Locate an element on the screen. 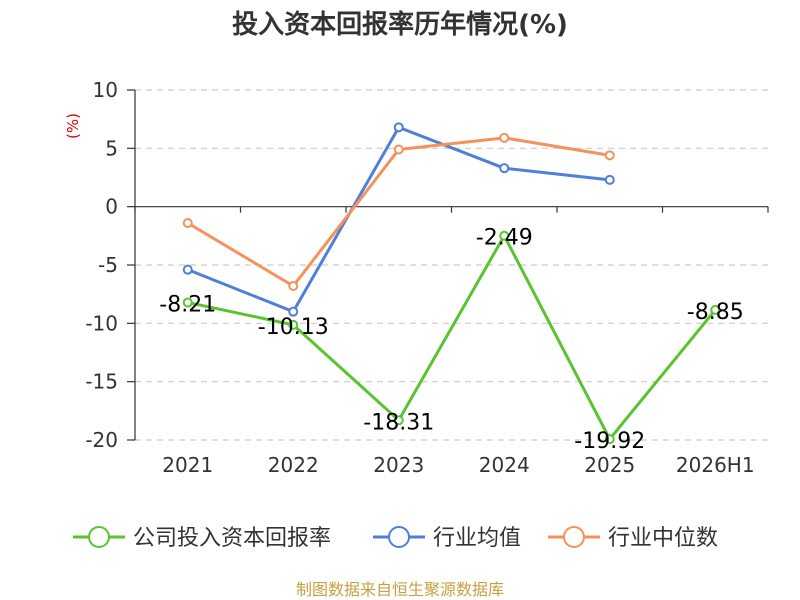 This screenshot has height=600, width=800. x-tick-label: 2024 is located at coordinates (504, 465).